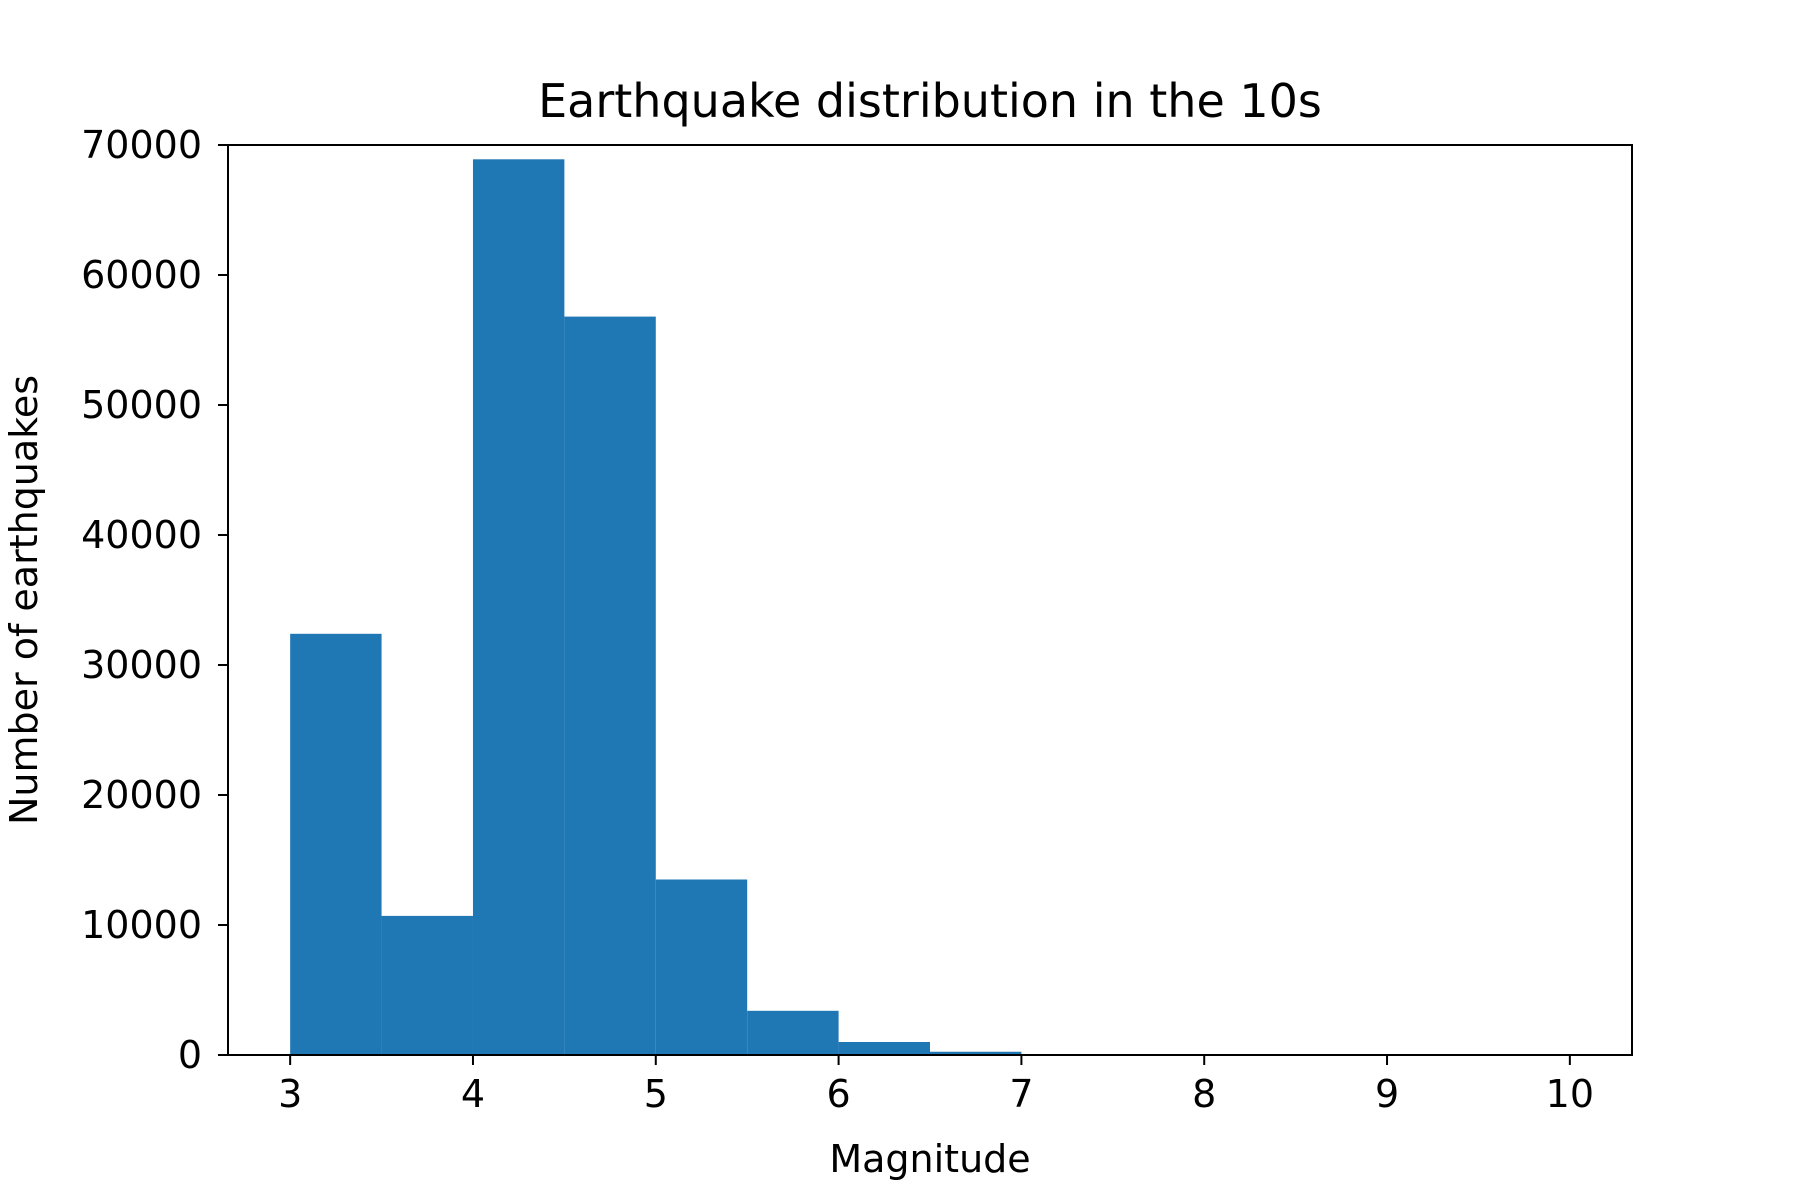  What do you see at coordinates (290, 1094) in the screenshot?
I see `x-tick-label: 3` at bounding box center [290, 1094].